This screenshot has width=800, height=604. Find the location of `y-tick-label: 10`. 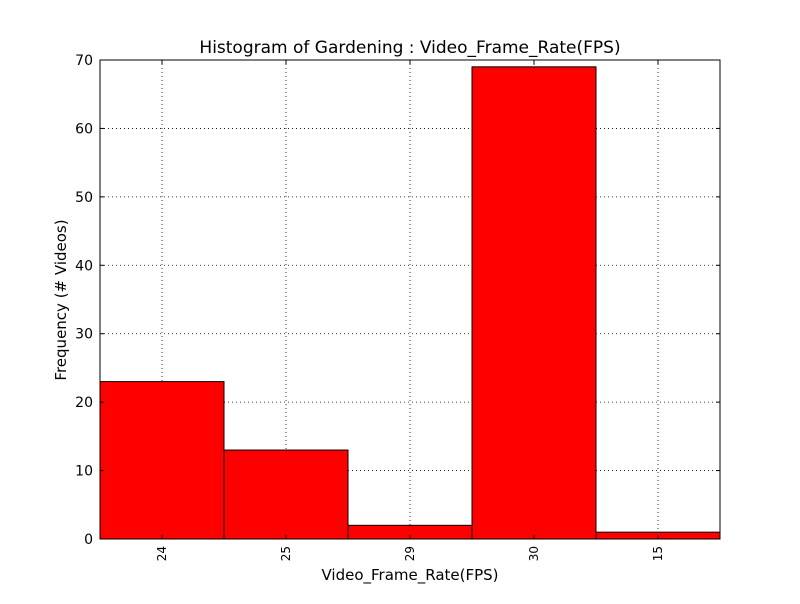

y-tick-label: 10 is located at coordinates (84, 472).